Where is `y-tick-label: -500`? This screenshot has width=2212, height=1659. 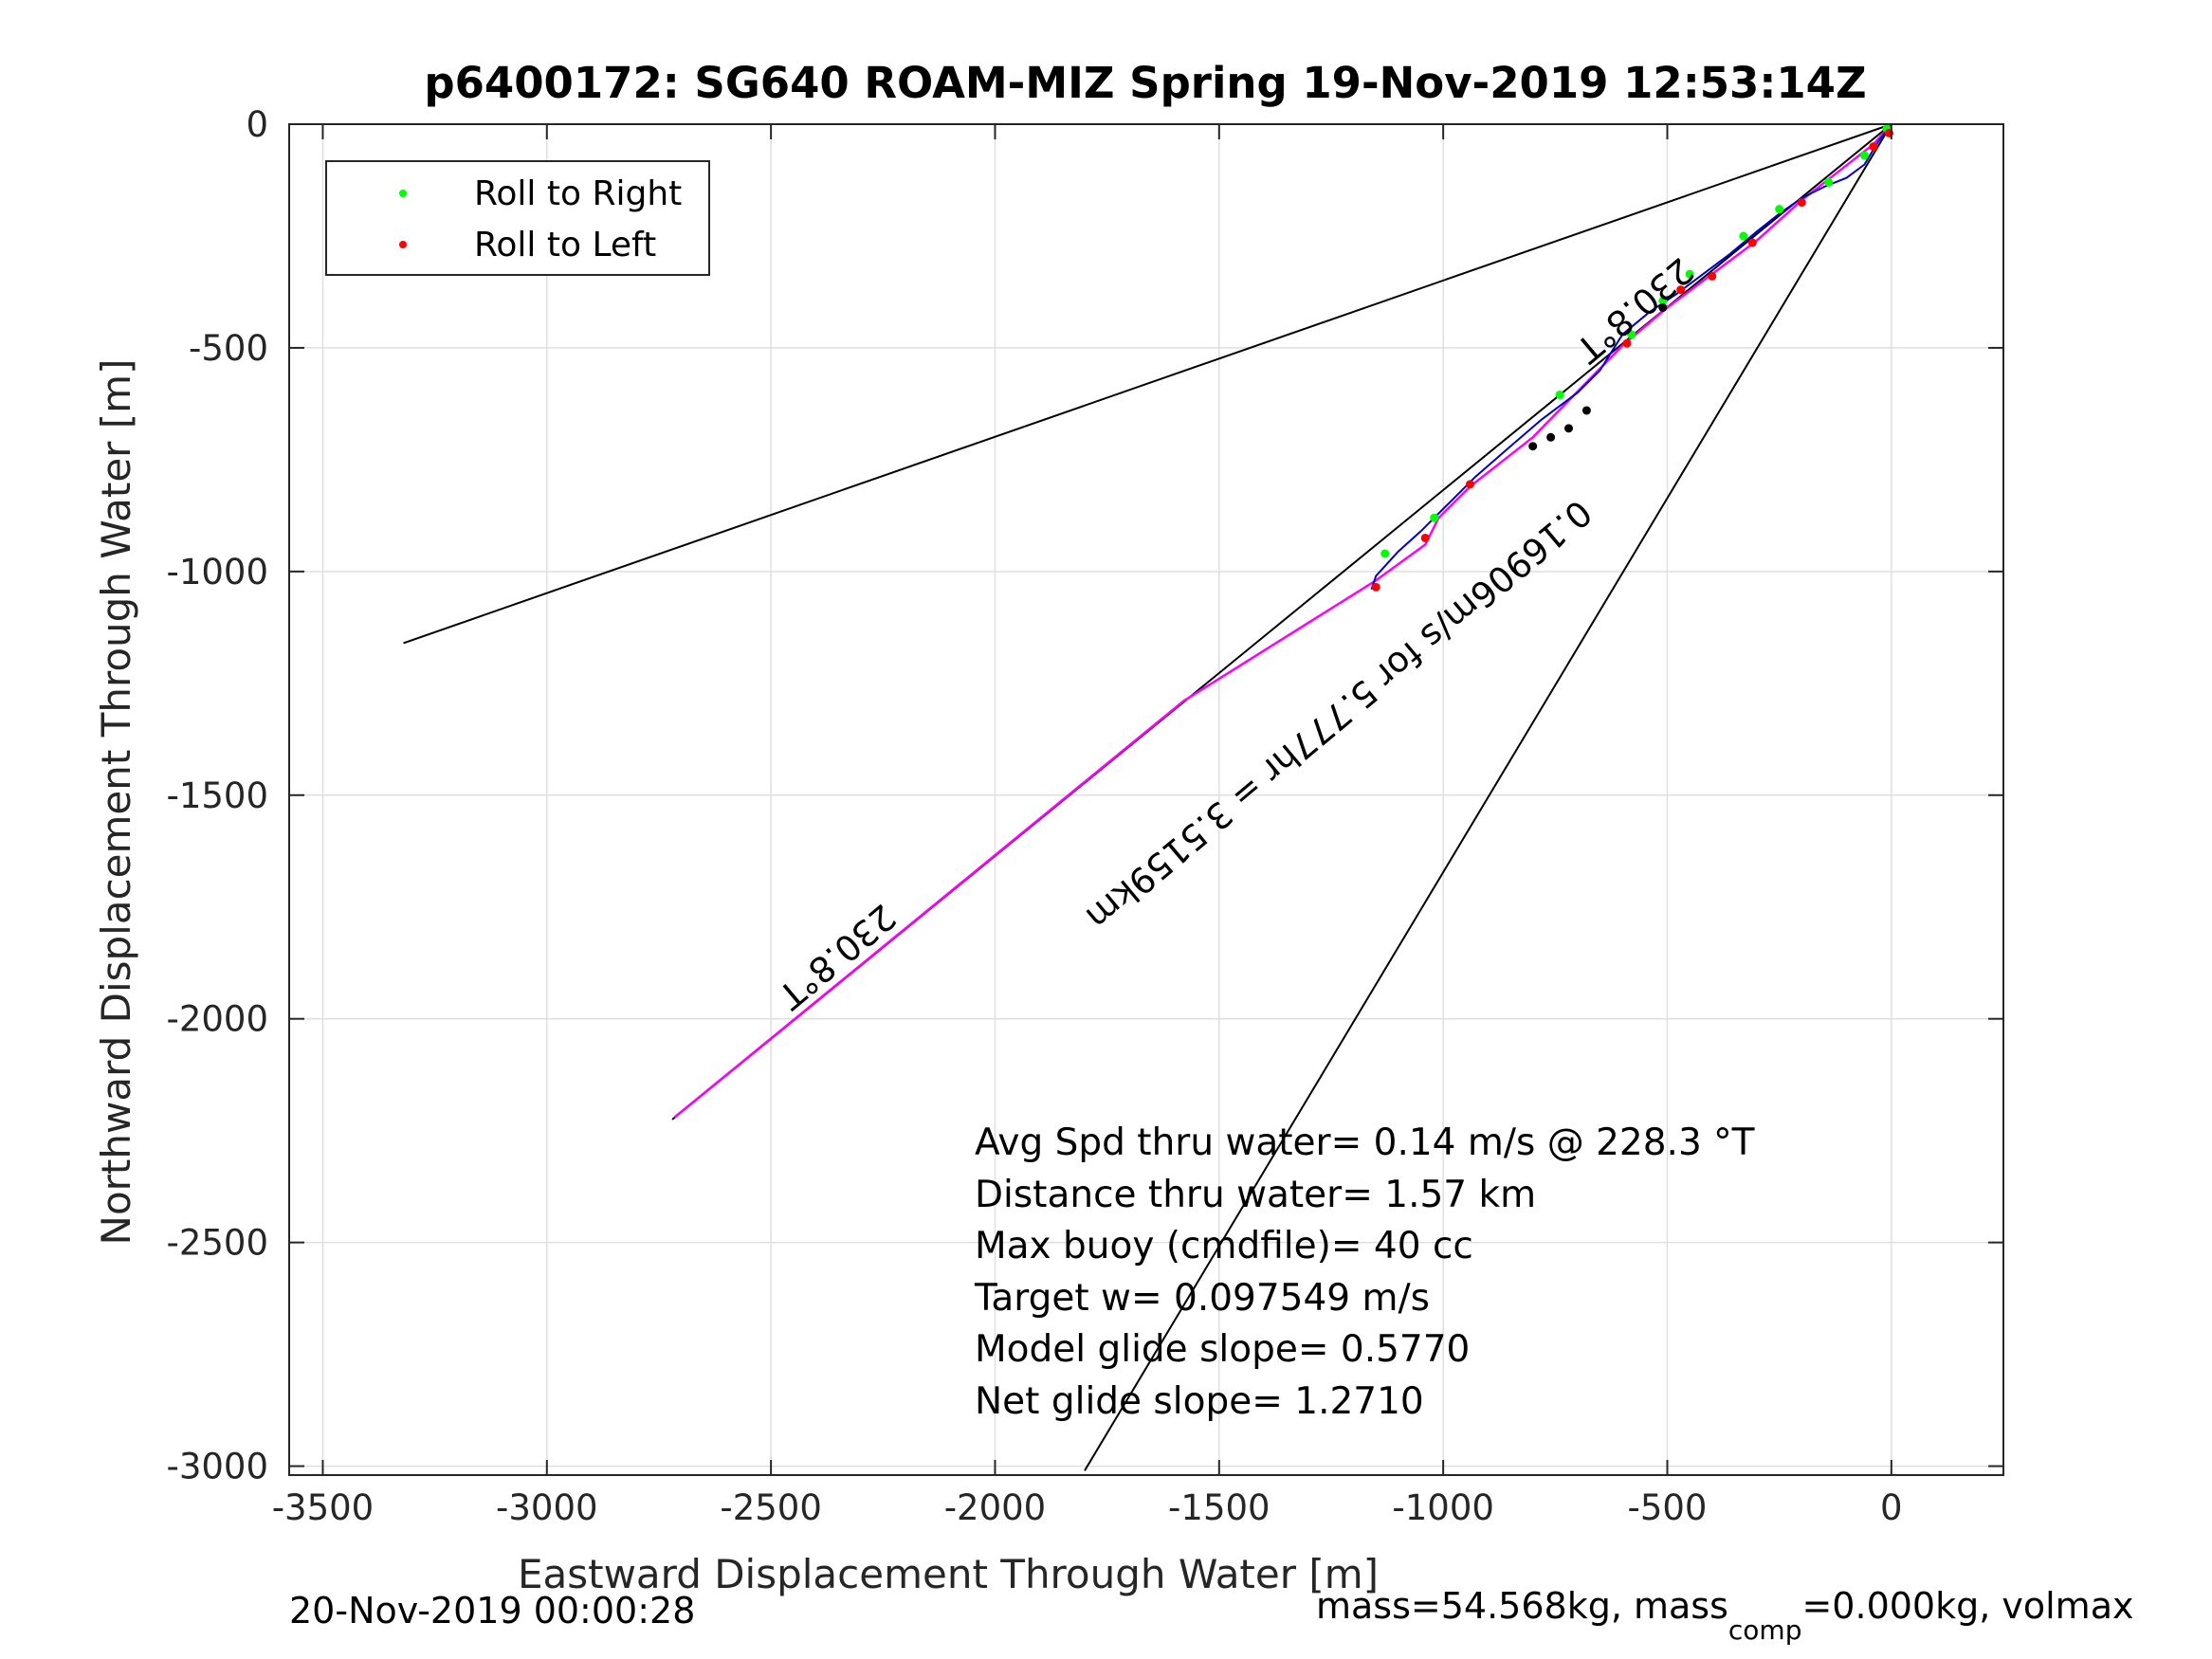
y-tick-label: -500 is located at coordinates (228, 348).